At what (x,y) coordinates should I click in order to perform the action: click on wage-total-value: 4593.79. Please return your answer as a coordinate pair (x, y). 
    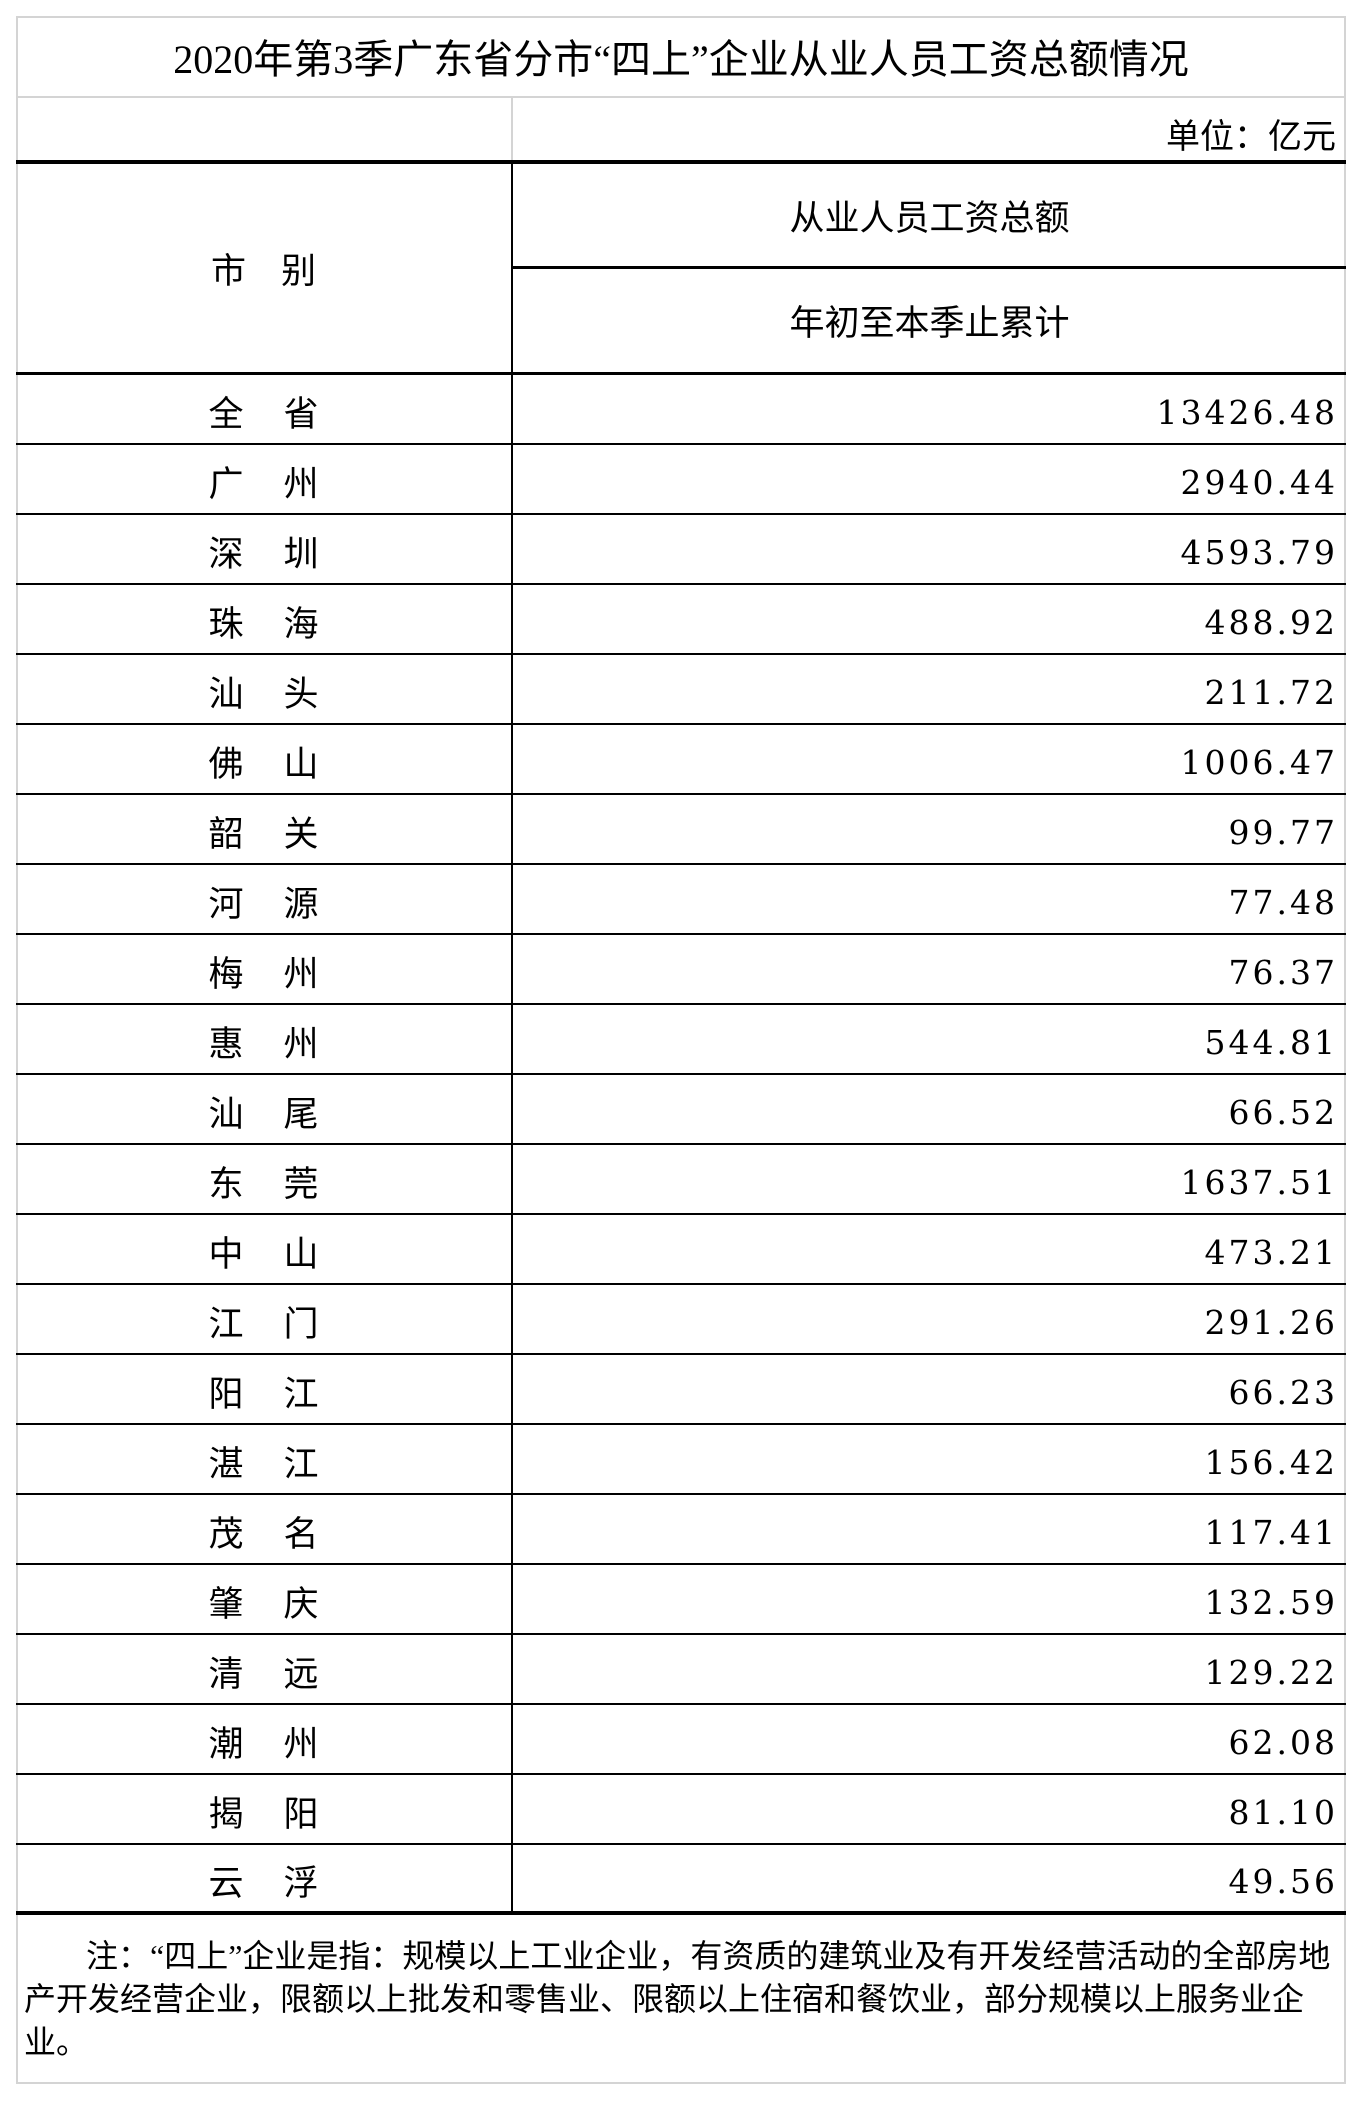
    Looking at the image, I should click on (1259, 552).